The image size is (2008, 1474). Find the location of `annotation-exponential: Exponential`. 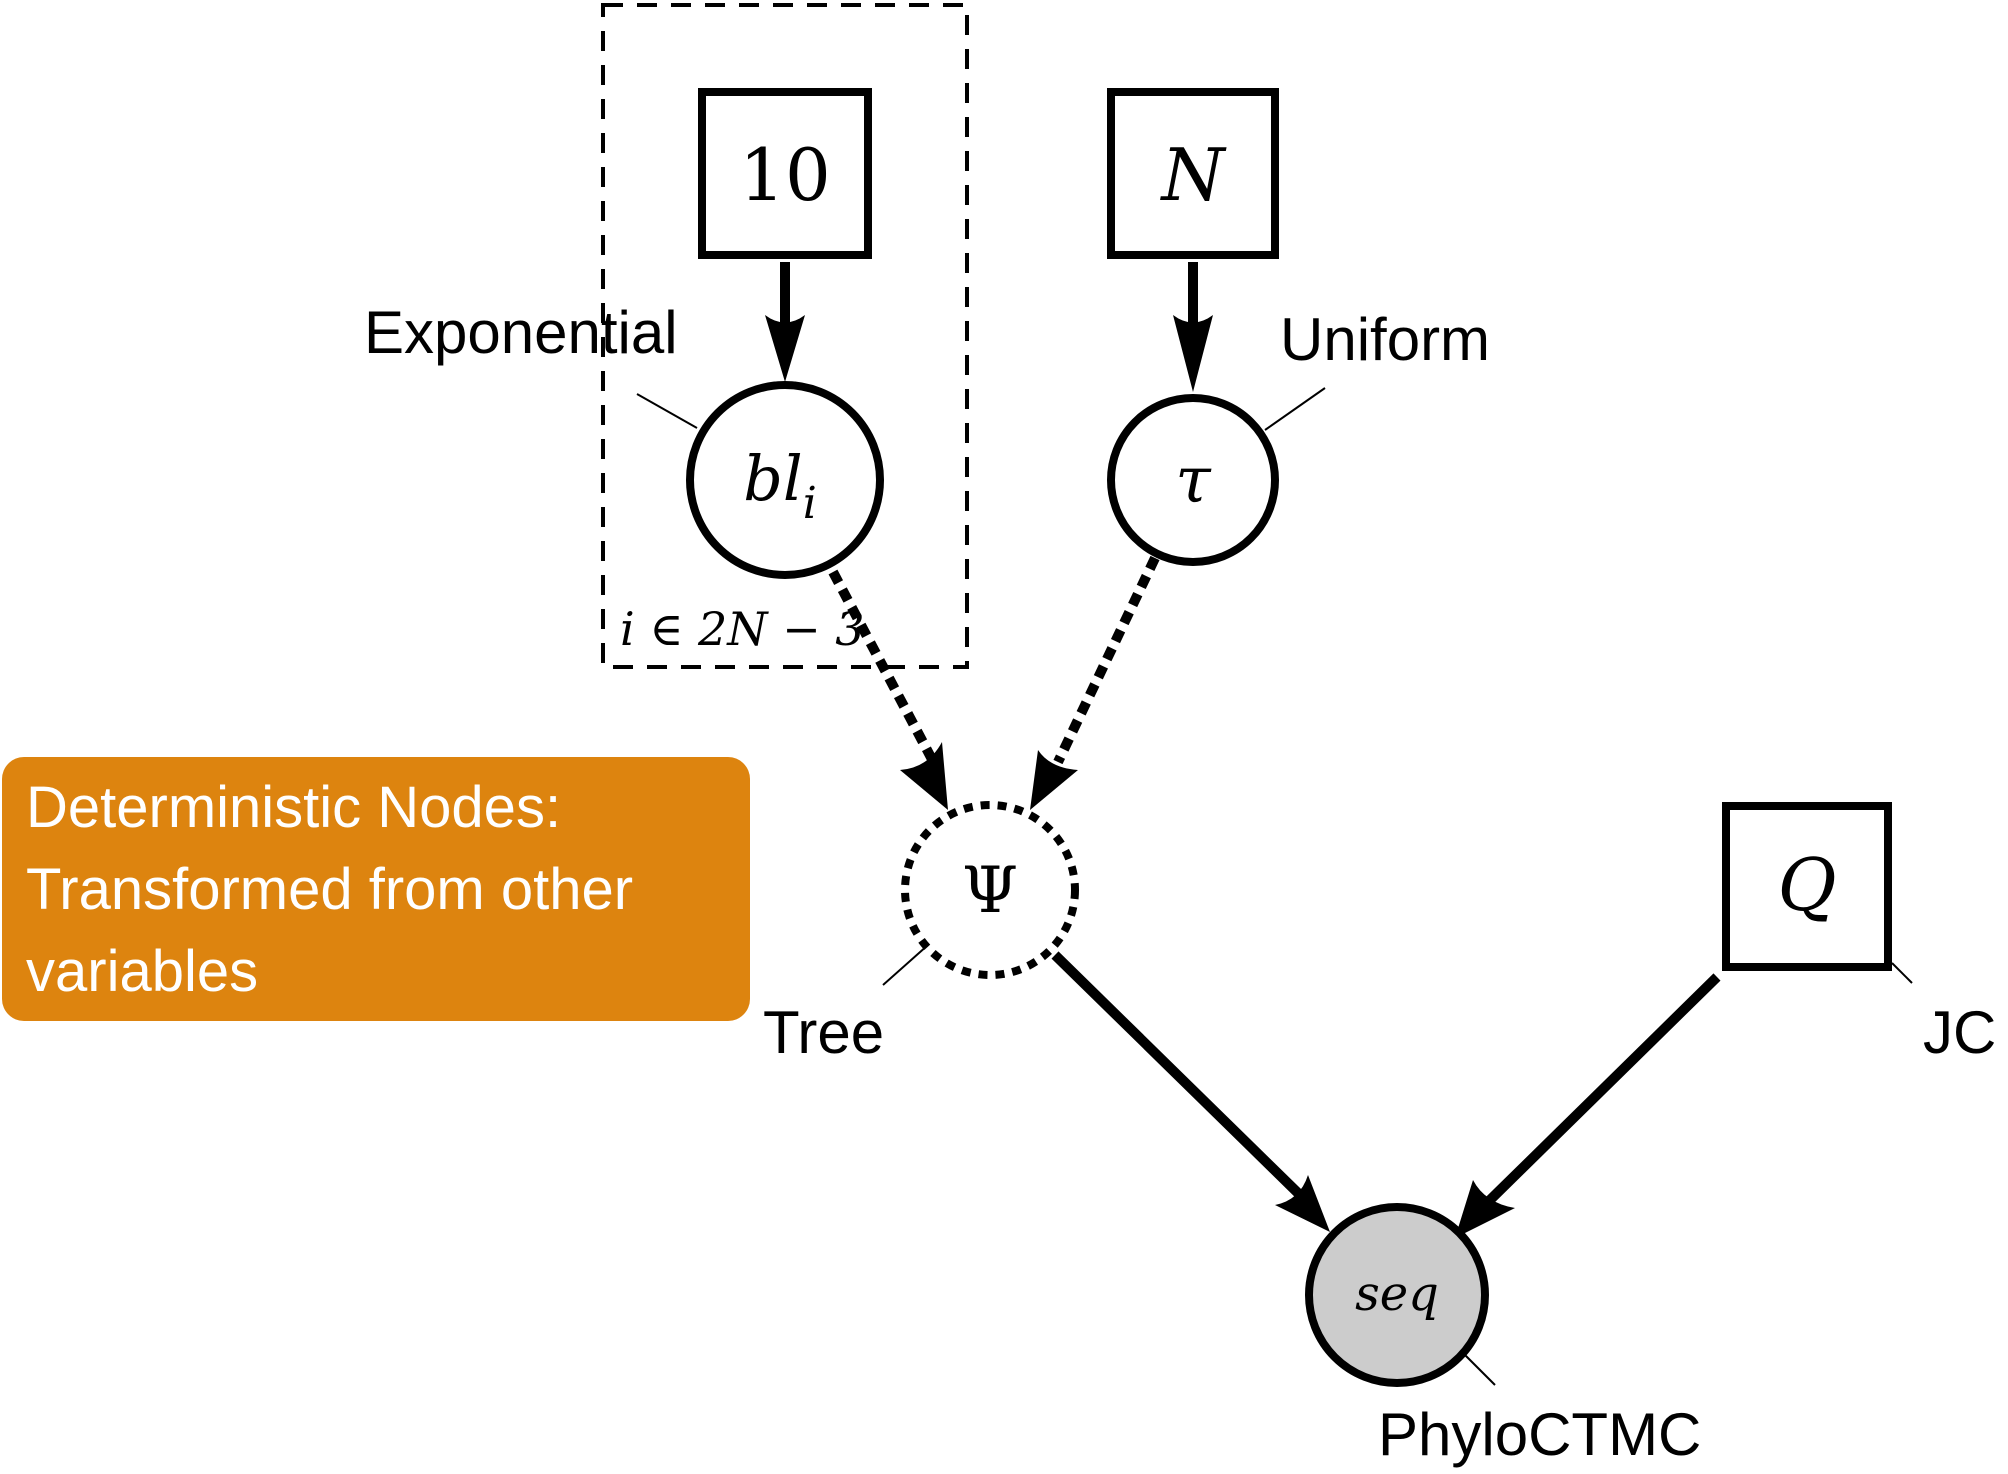

annotation-exponential: Exponential is located at coordinates (521, 332).